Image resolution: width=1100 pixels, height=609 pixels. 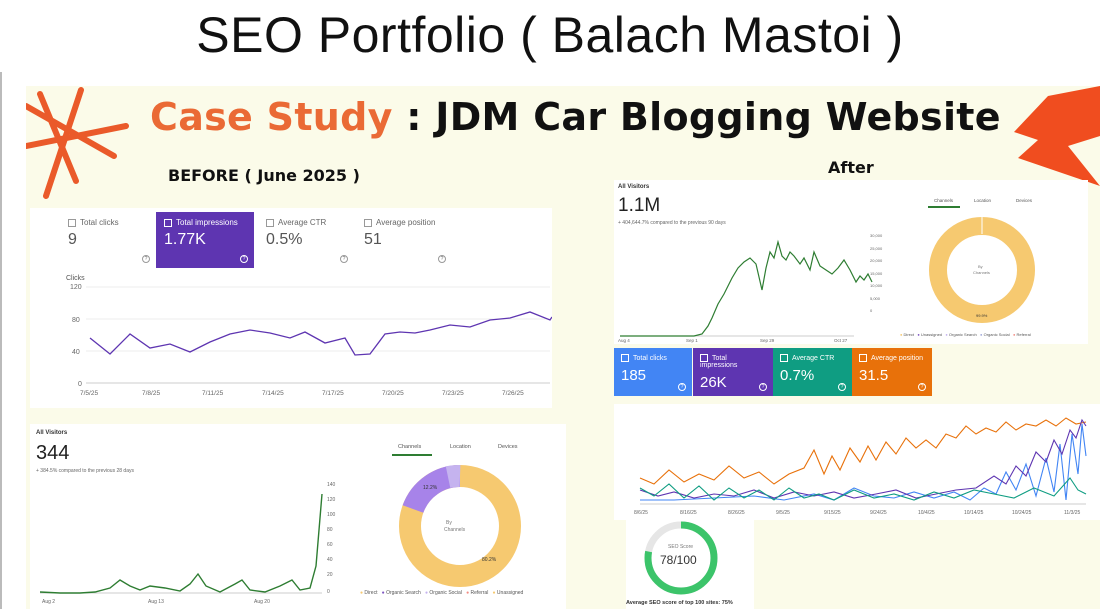 I want to click on metric-value: 185, so click(x=634, y=375).